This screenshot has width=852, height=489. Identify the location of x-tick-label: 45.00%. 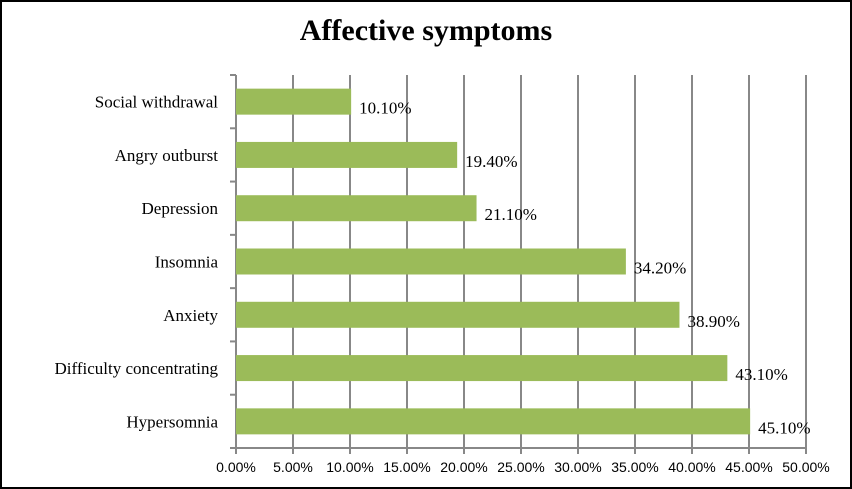
(748, 467).